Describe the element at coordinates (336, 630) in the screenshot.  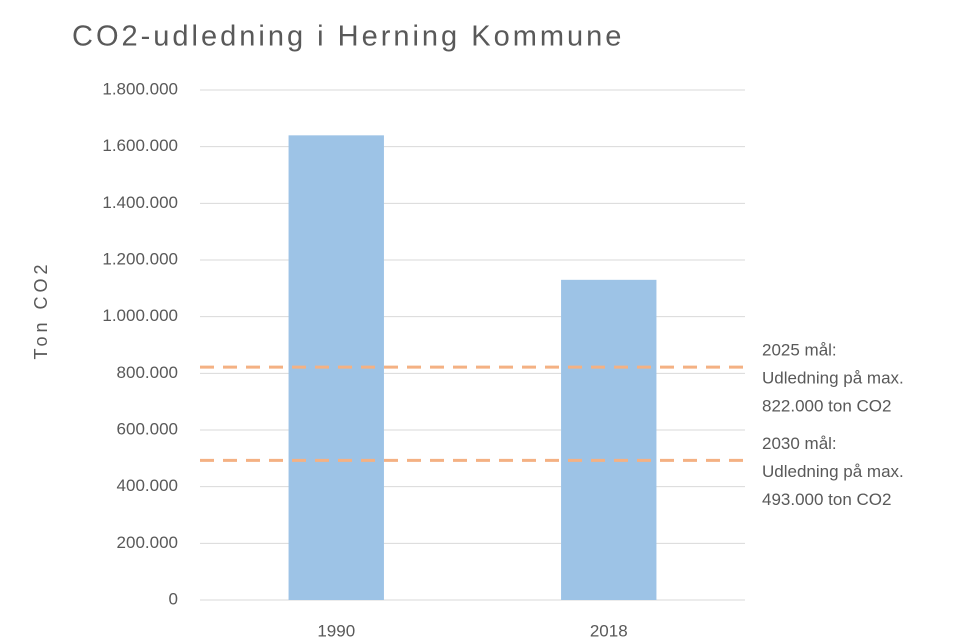
I see `x-tick-label: 1990` at that location.